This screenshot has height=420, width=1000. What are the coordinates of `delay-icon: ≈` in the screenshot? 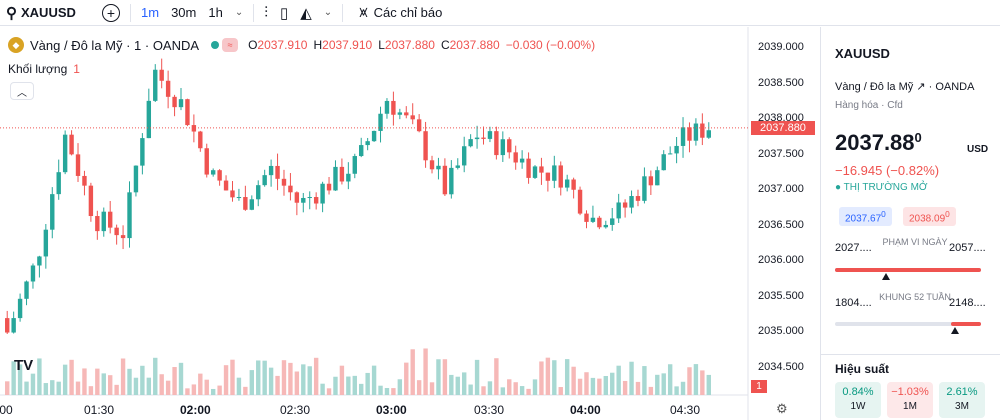 It's located at (230, 45).